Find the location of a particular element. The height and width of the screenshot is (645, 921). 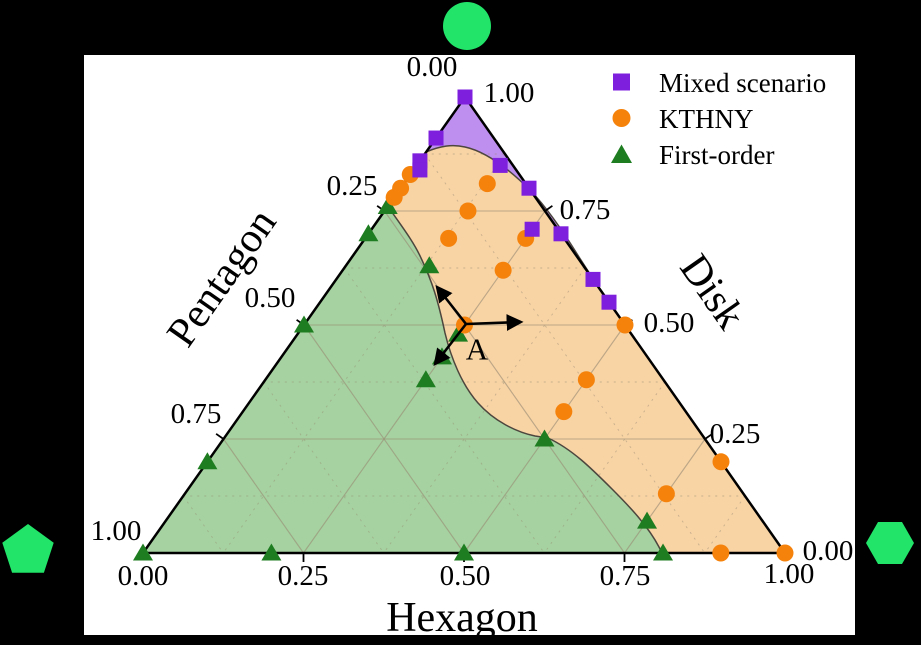

legend-label-kthny: KTHNY is located at coordinates (706, 119).